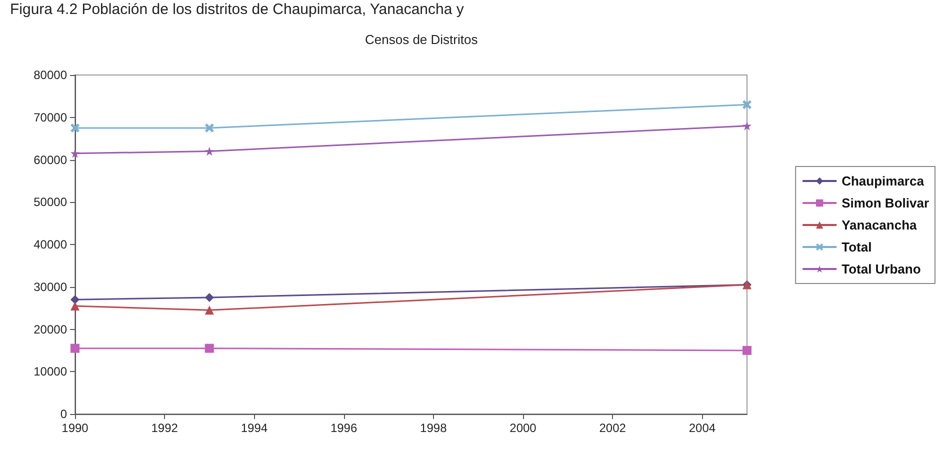  Describe the element at coordinates (51, 245) in the screenshot. I see `y-tick-label: 40000` at that location.